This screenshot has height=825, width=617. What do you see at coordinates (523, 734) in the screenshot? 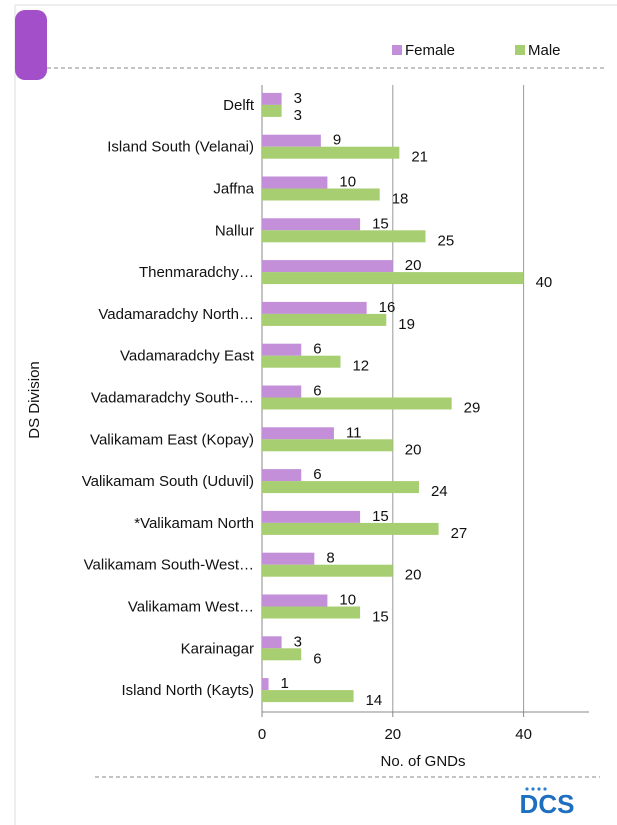
I see `x-tick-label: 40` at bounding box center [523, 734].